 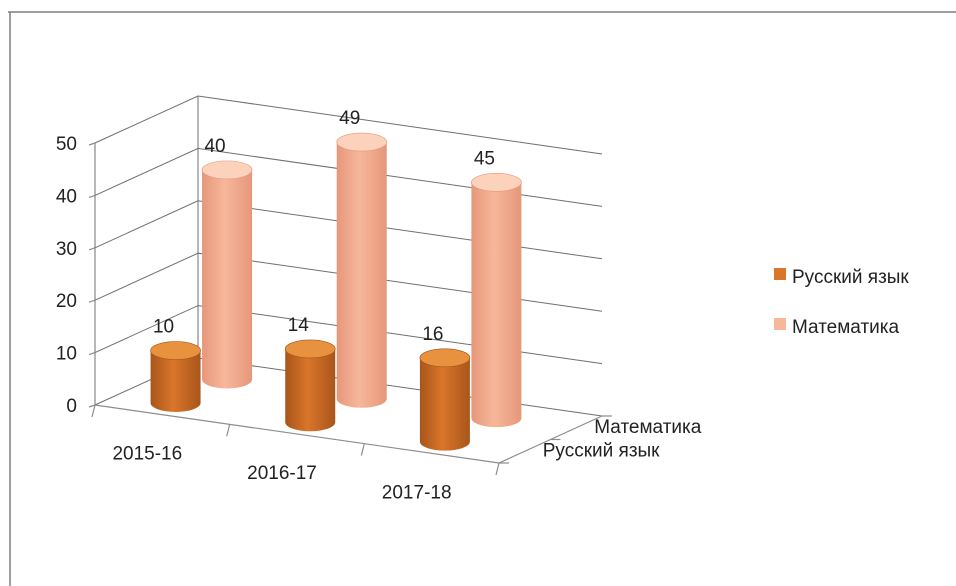 I want to click on data-label-russian-1: 14, so click(x=299, y=325).